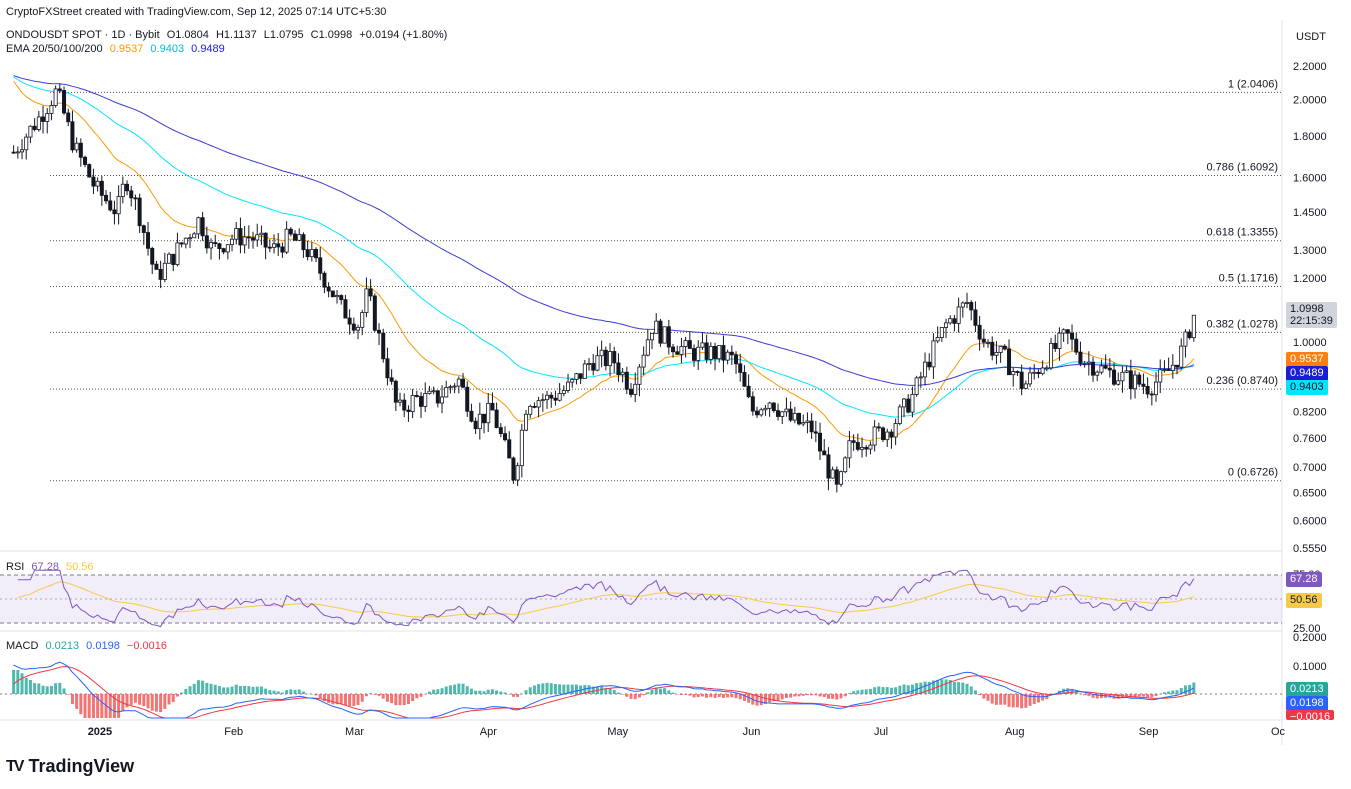 The width and height of the screenshot is (1351, 789). Describe the element at coordinates (1253, 473) in the screenshot. I see `fib-label: 0 (0.6726)` at that location.